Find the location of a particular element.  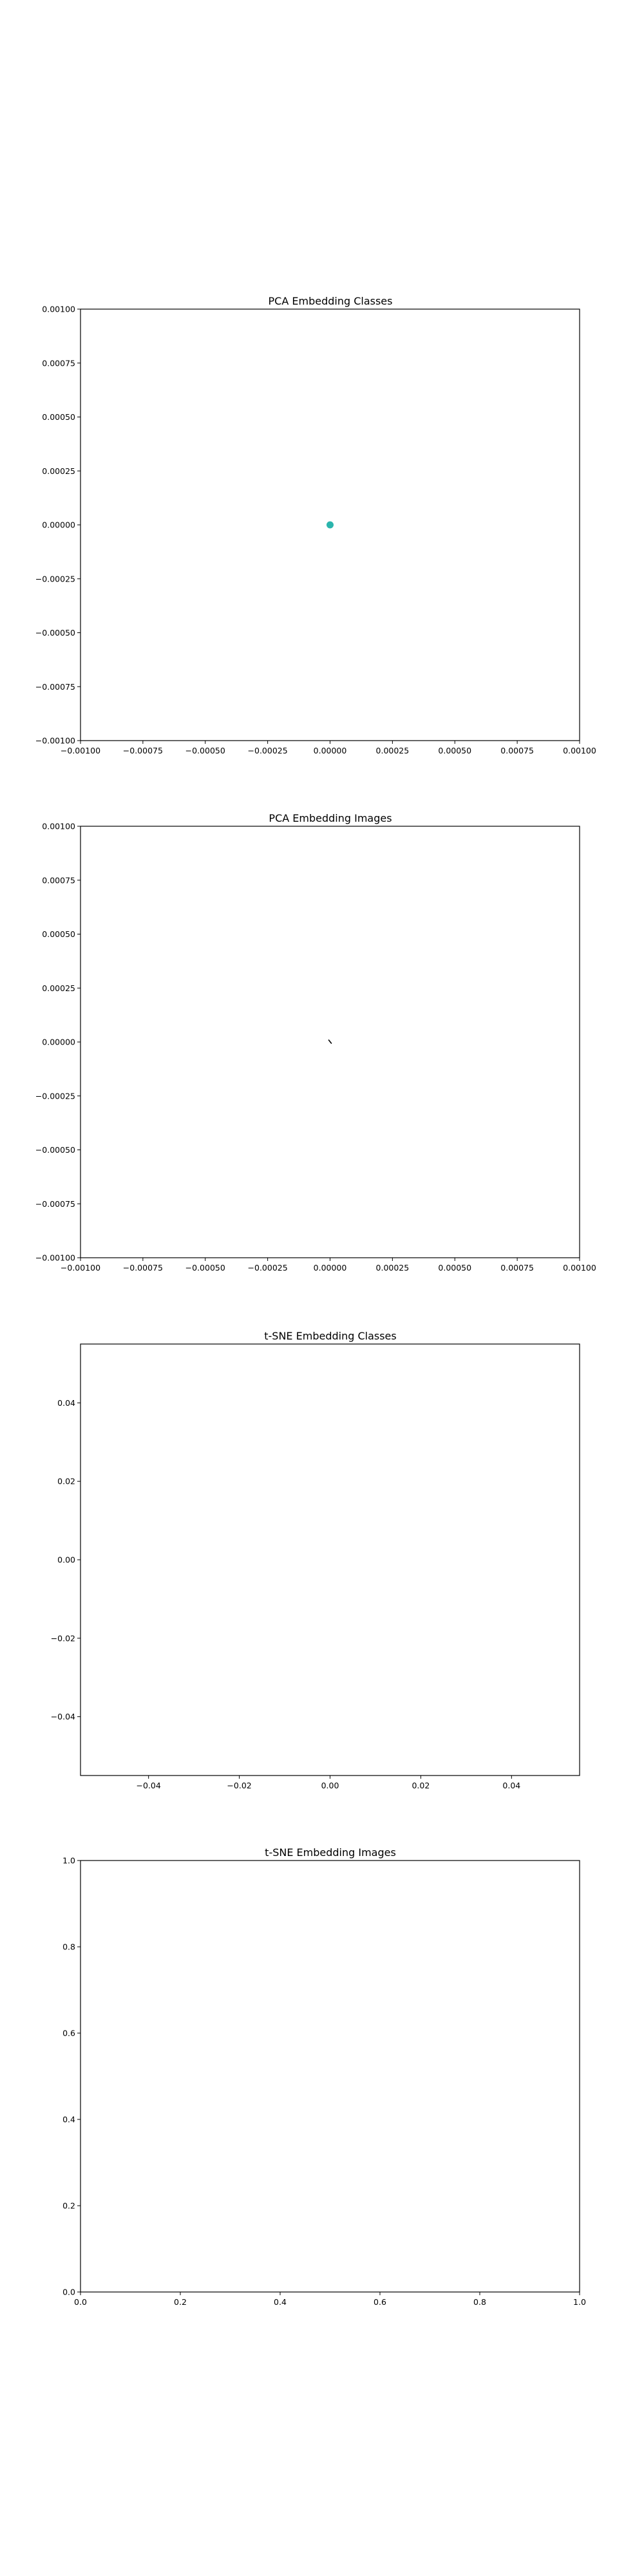

x-axis: −0.04 −0.02 0.00 0.02 0.04 is located at coordinates (328, 1783).